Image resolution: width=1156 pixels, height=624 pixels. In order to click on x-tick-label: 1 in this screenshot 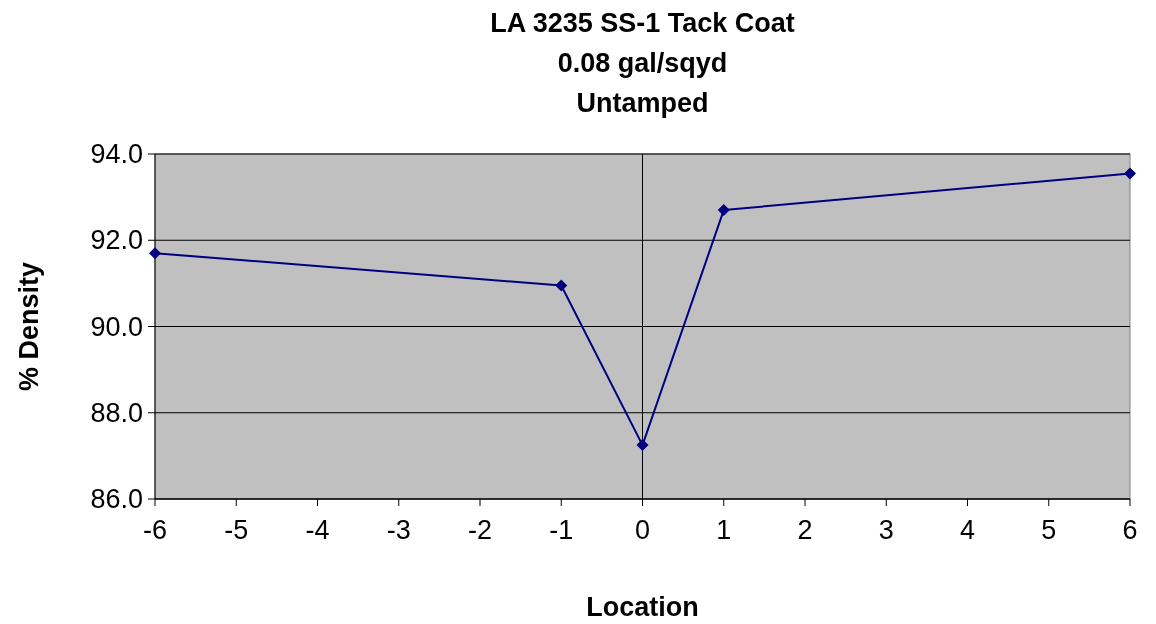, I will do `click(724, 530)`.